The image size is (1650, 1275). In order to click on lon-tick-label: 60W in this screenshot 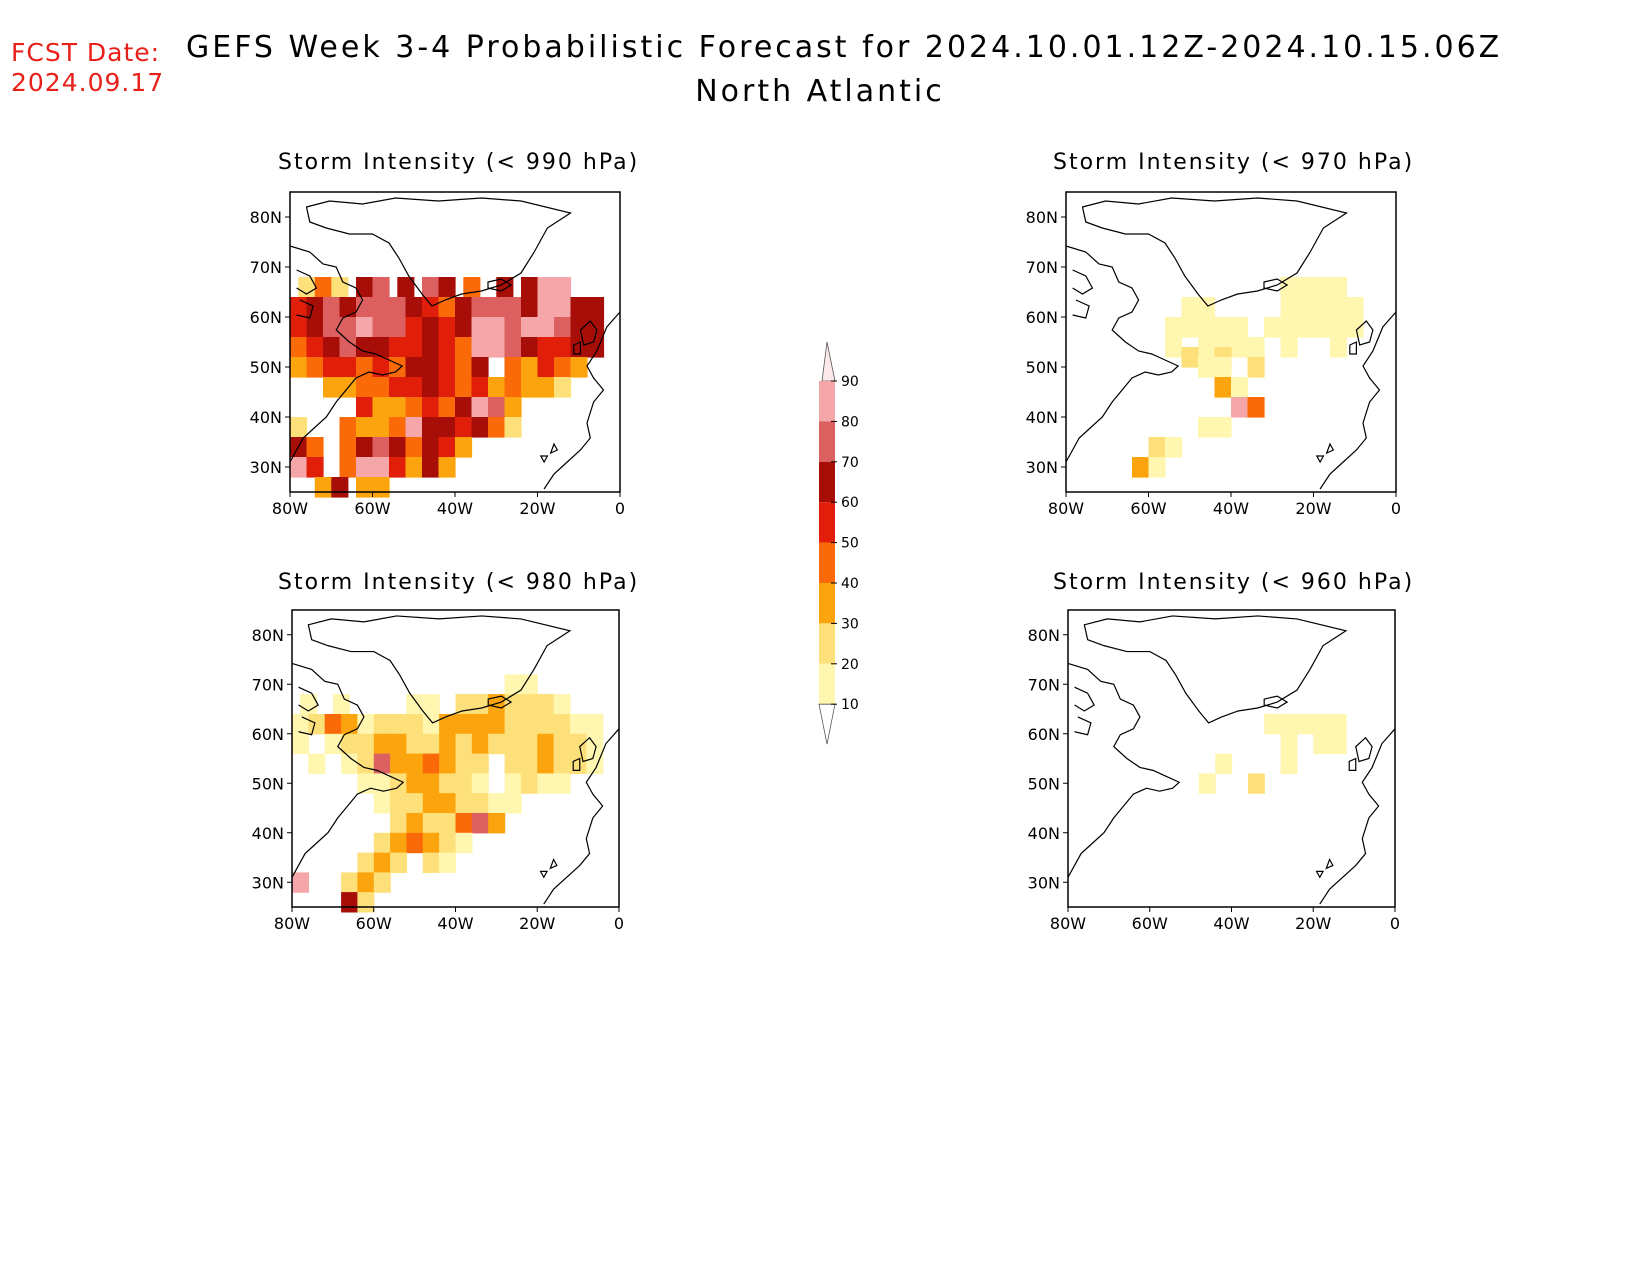, I will do `click(1148, 508)`.